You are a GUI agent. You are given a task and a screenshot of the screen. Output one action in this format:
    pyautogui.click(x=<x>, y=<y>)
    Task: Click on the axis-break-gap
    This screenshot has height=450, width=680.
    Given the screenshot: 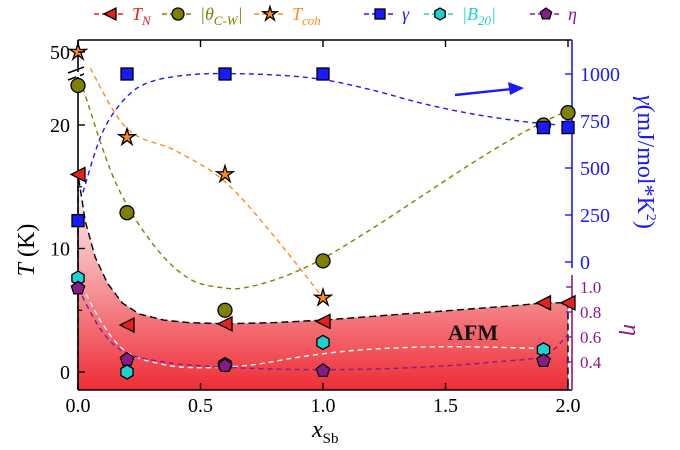 What is the action you would take?
    pyautogui.click(x=78, y=74)
    